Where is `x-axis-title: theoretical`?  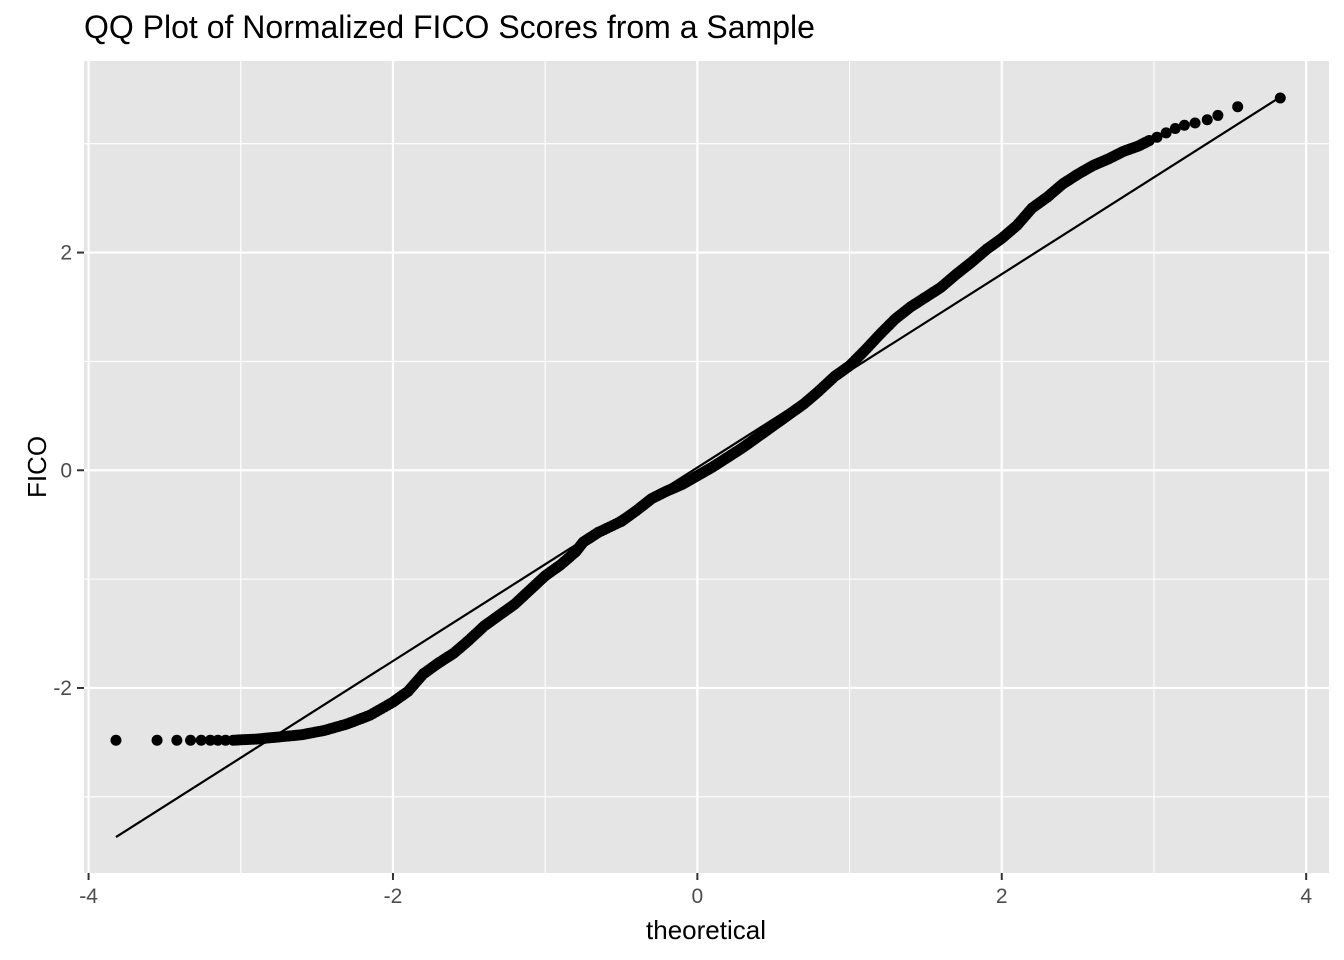
x-axis-title: theoretical is located at coordinates (706, 930).